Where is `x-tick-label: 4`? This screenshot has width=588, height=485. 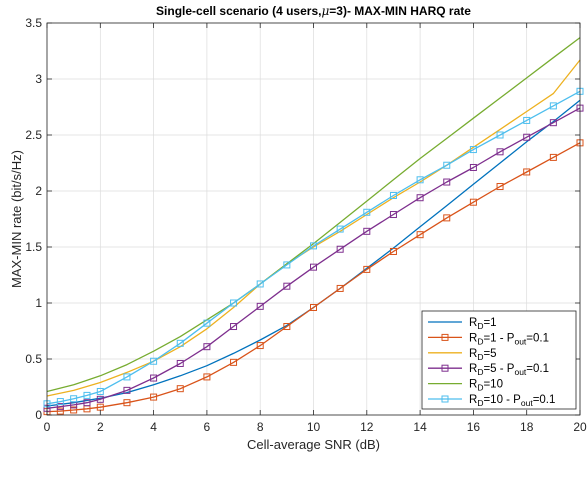 x-tick-label: 4 is located at coordinates (153, 427).